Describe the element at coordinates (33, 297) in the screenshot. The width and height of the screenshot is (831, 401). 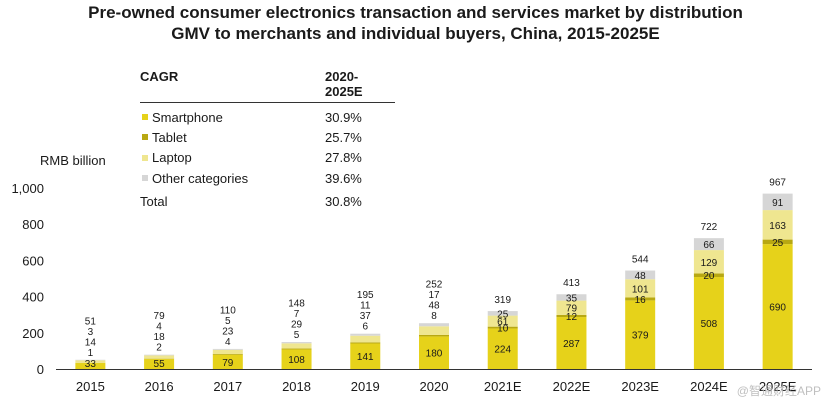
I see `y-tick-label: 400` at that location.